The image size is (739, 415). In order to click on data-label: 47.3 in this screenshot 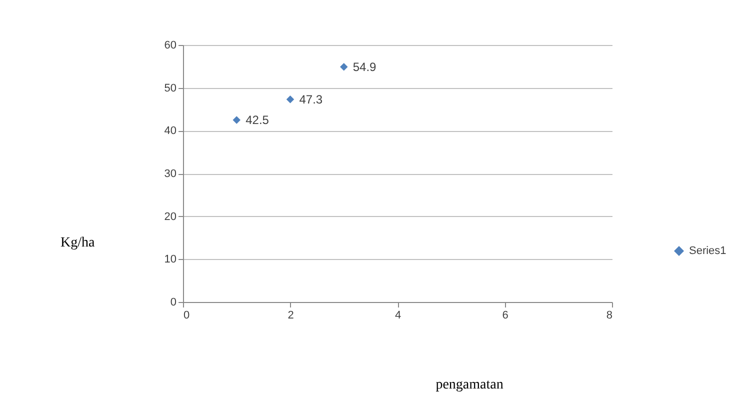, I will do `click(311, 99)`.